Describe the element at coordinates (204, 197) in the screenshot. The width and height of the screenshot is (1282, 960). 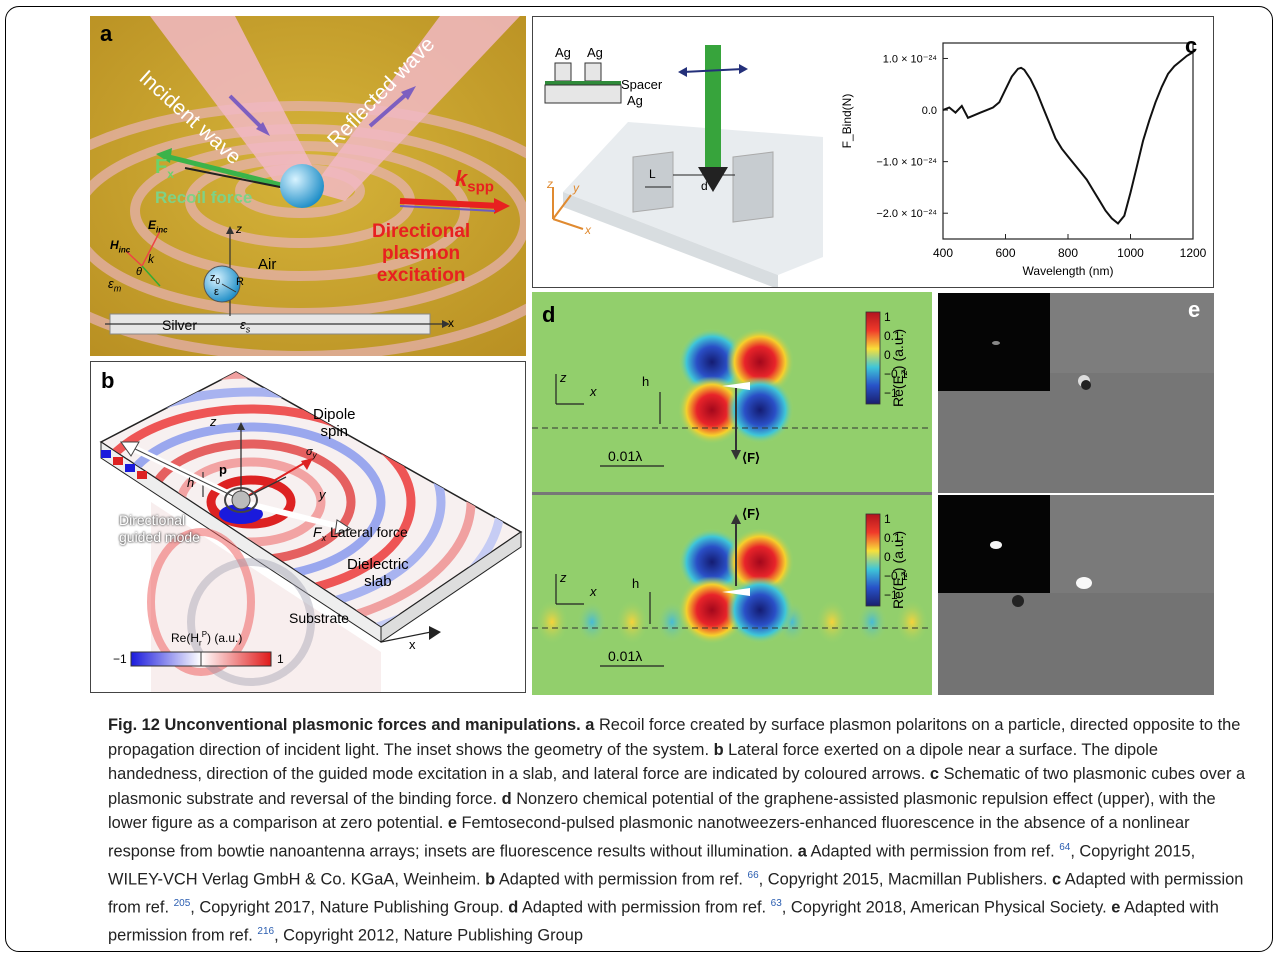
I see `recoil-force-label: Recoil force` at that location.